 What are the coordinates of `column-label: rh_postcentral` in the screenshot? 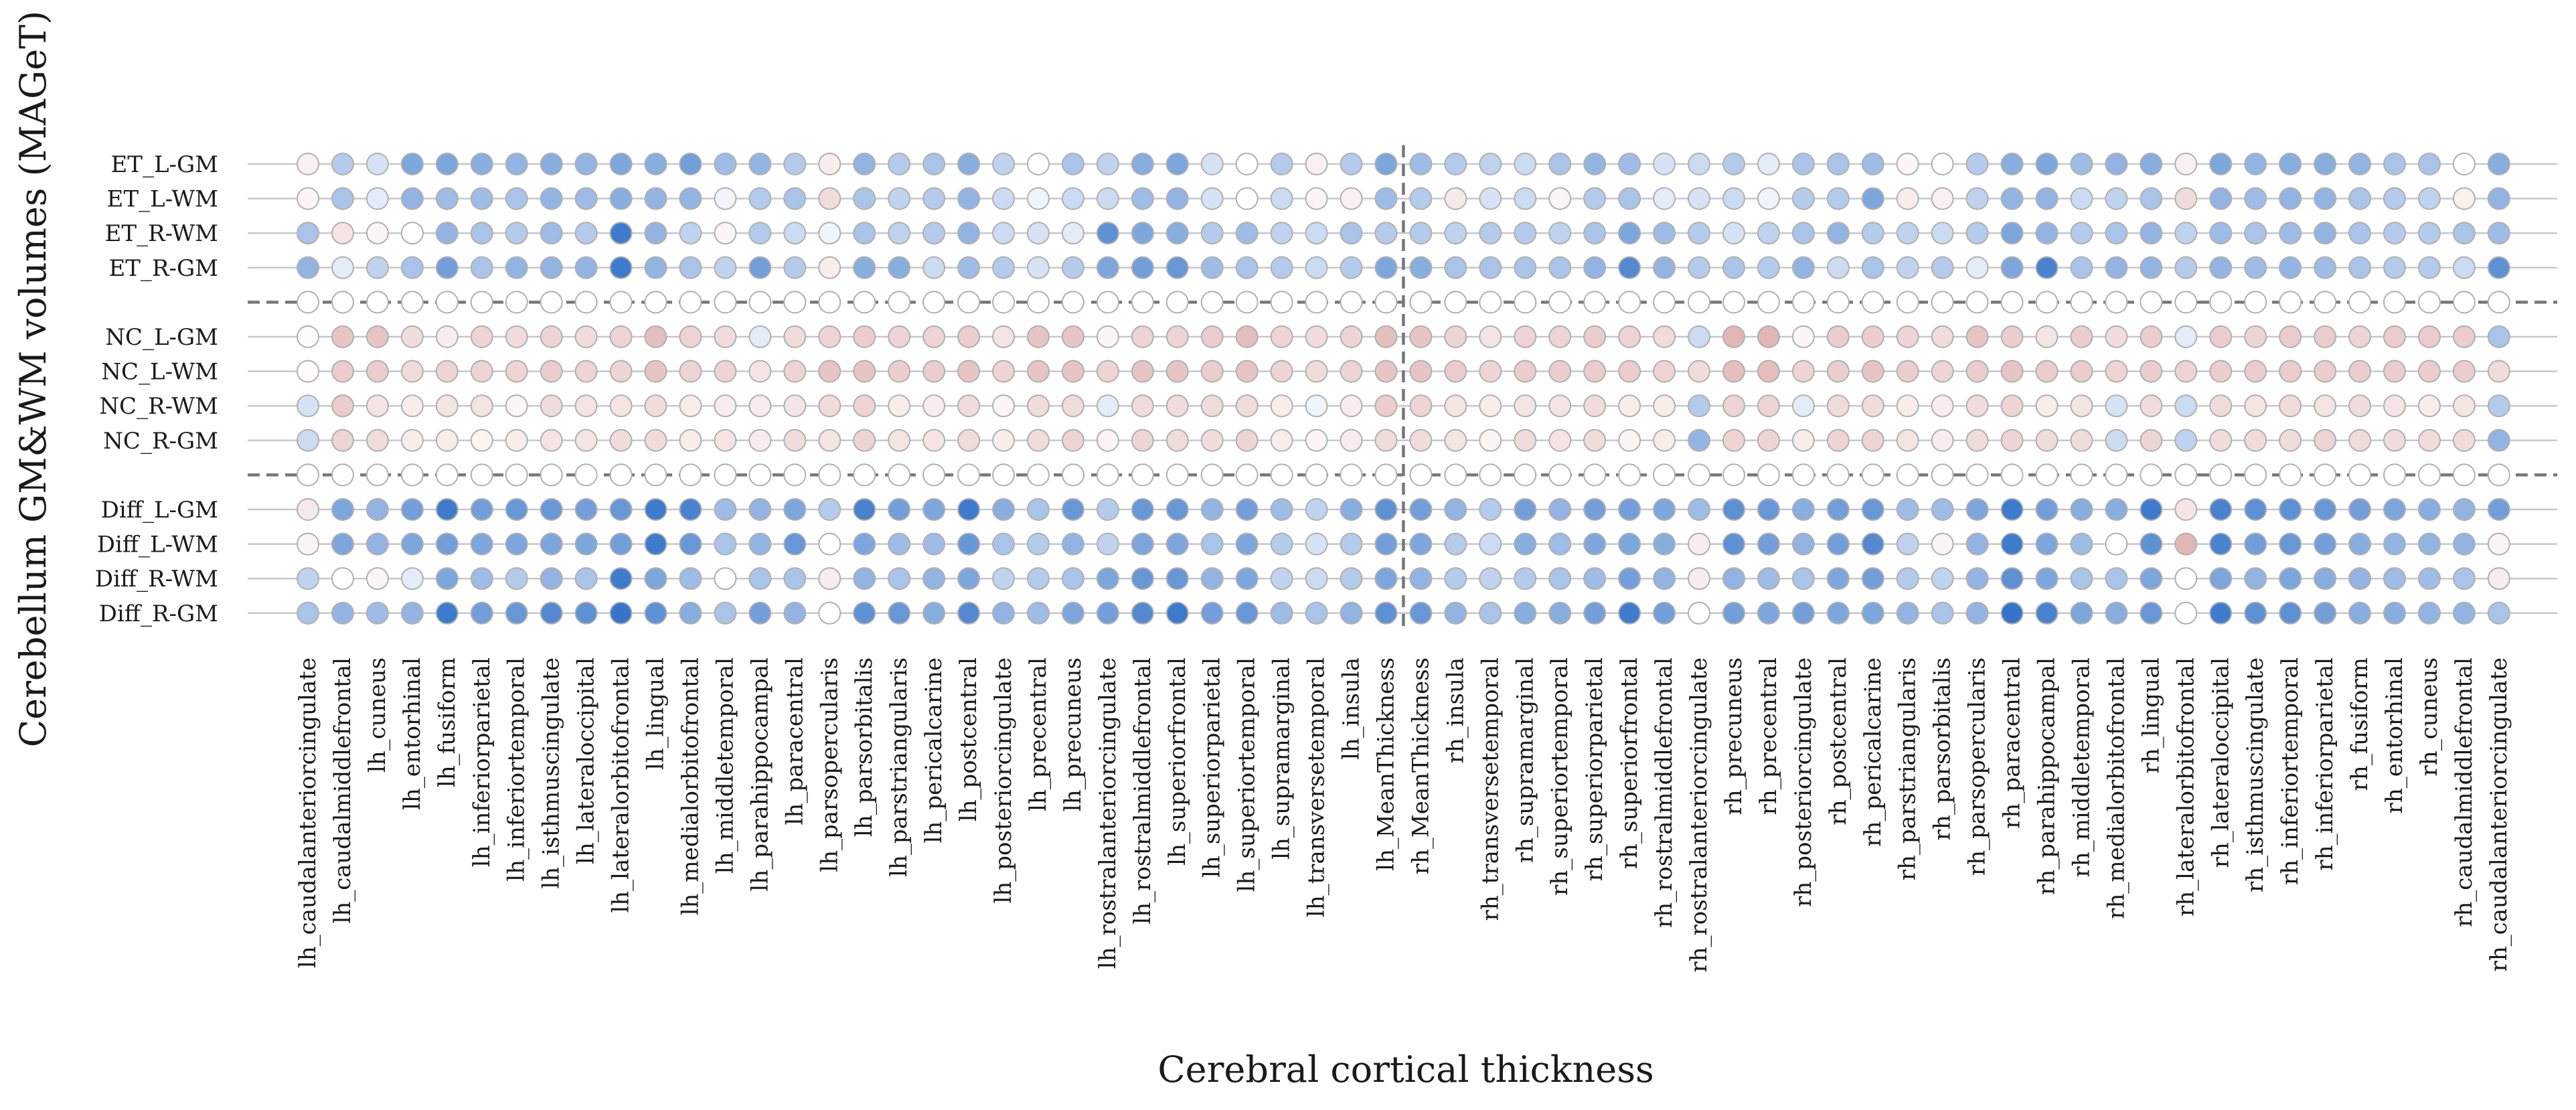 It's located at (1839, 741).